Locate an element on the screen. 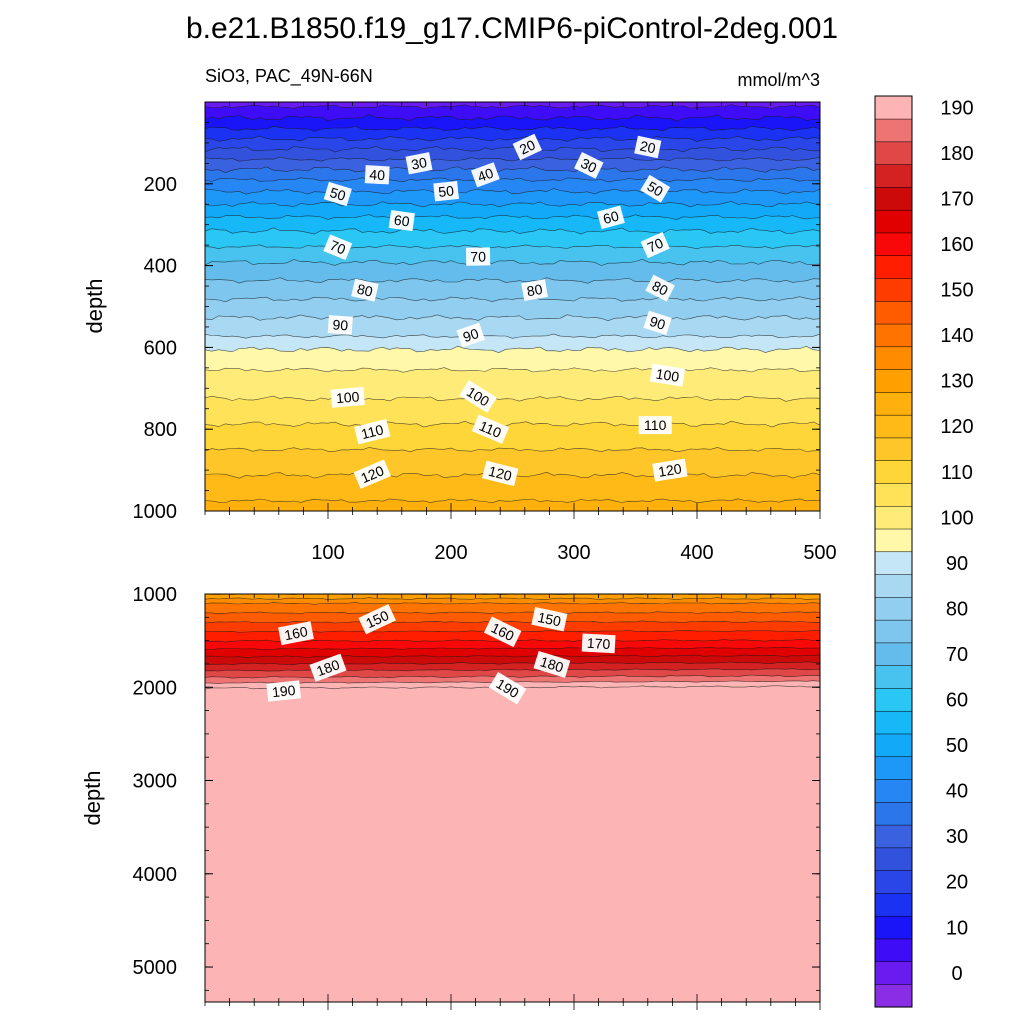 The image size is (1024, 1024). colorbar-tick-label: 150 is located at coordinates (956, 291).